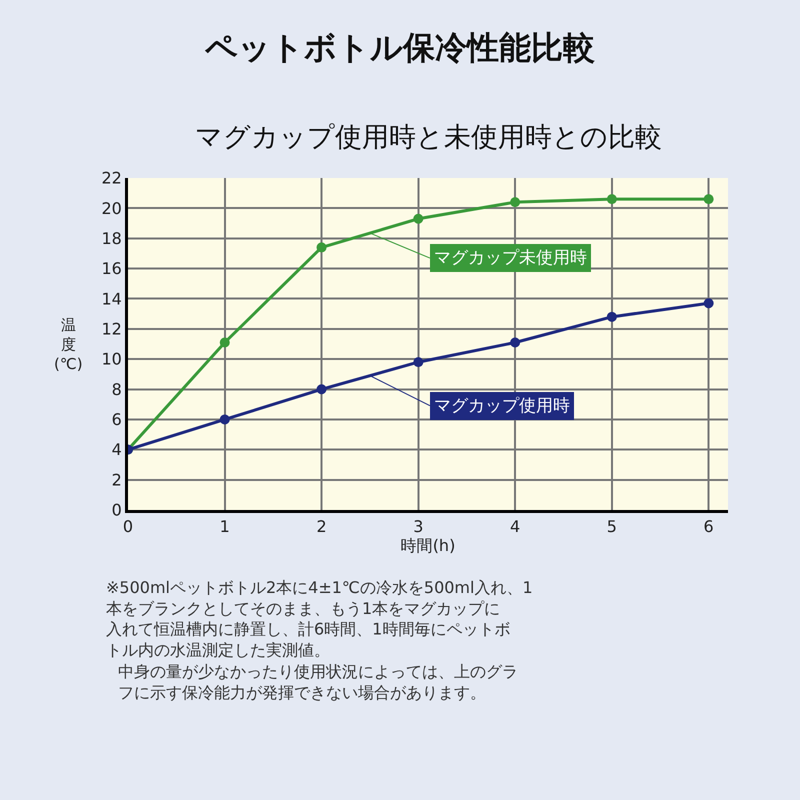 This screenshot has height=800, width=800. What do you see at coordinates (117, 450) in the screenshot?
I see `y-tick-label: 4` at bounding box center [117, 450].